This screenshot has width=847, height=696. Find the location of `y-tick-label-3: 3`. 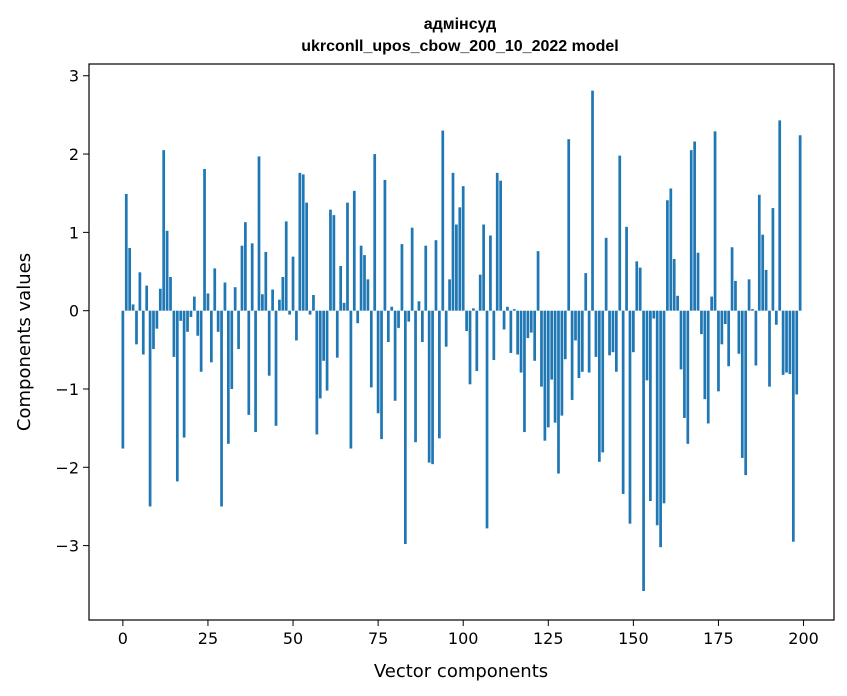

y-tick-label-3: 3 is located at coordinates (74, 76).